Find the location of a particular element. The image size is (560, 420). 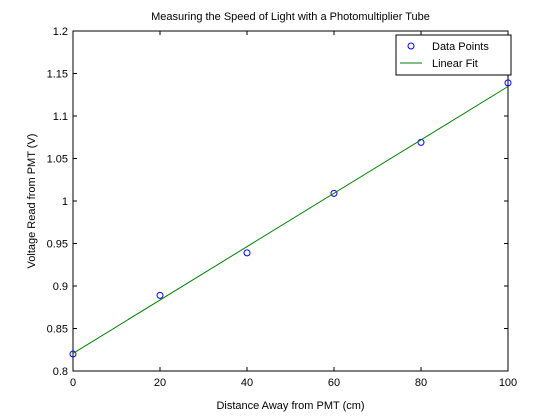

legend-label-linear-fit: Linear Fit is located at coordinates (455, 64).